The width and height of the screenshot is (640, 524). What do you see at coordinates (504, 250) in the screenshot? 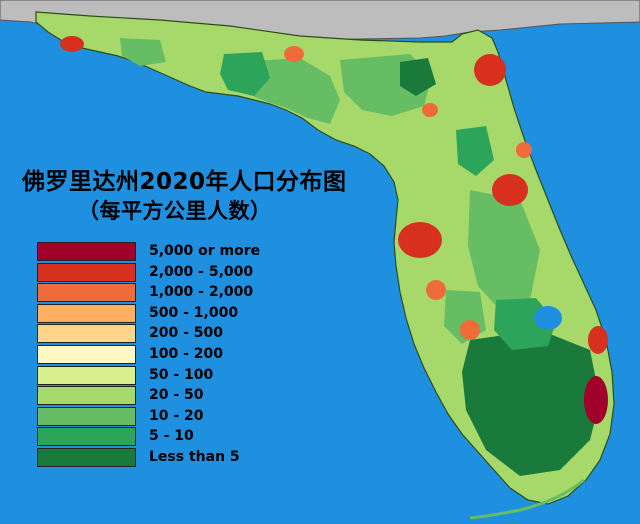
I see `region-interior` at bounding box center [504, 250].